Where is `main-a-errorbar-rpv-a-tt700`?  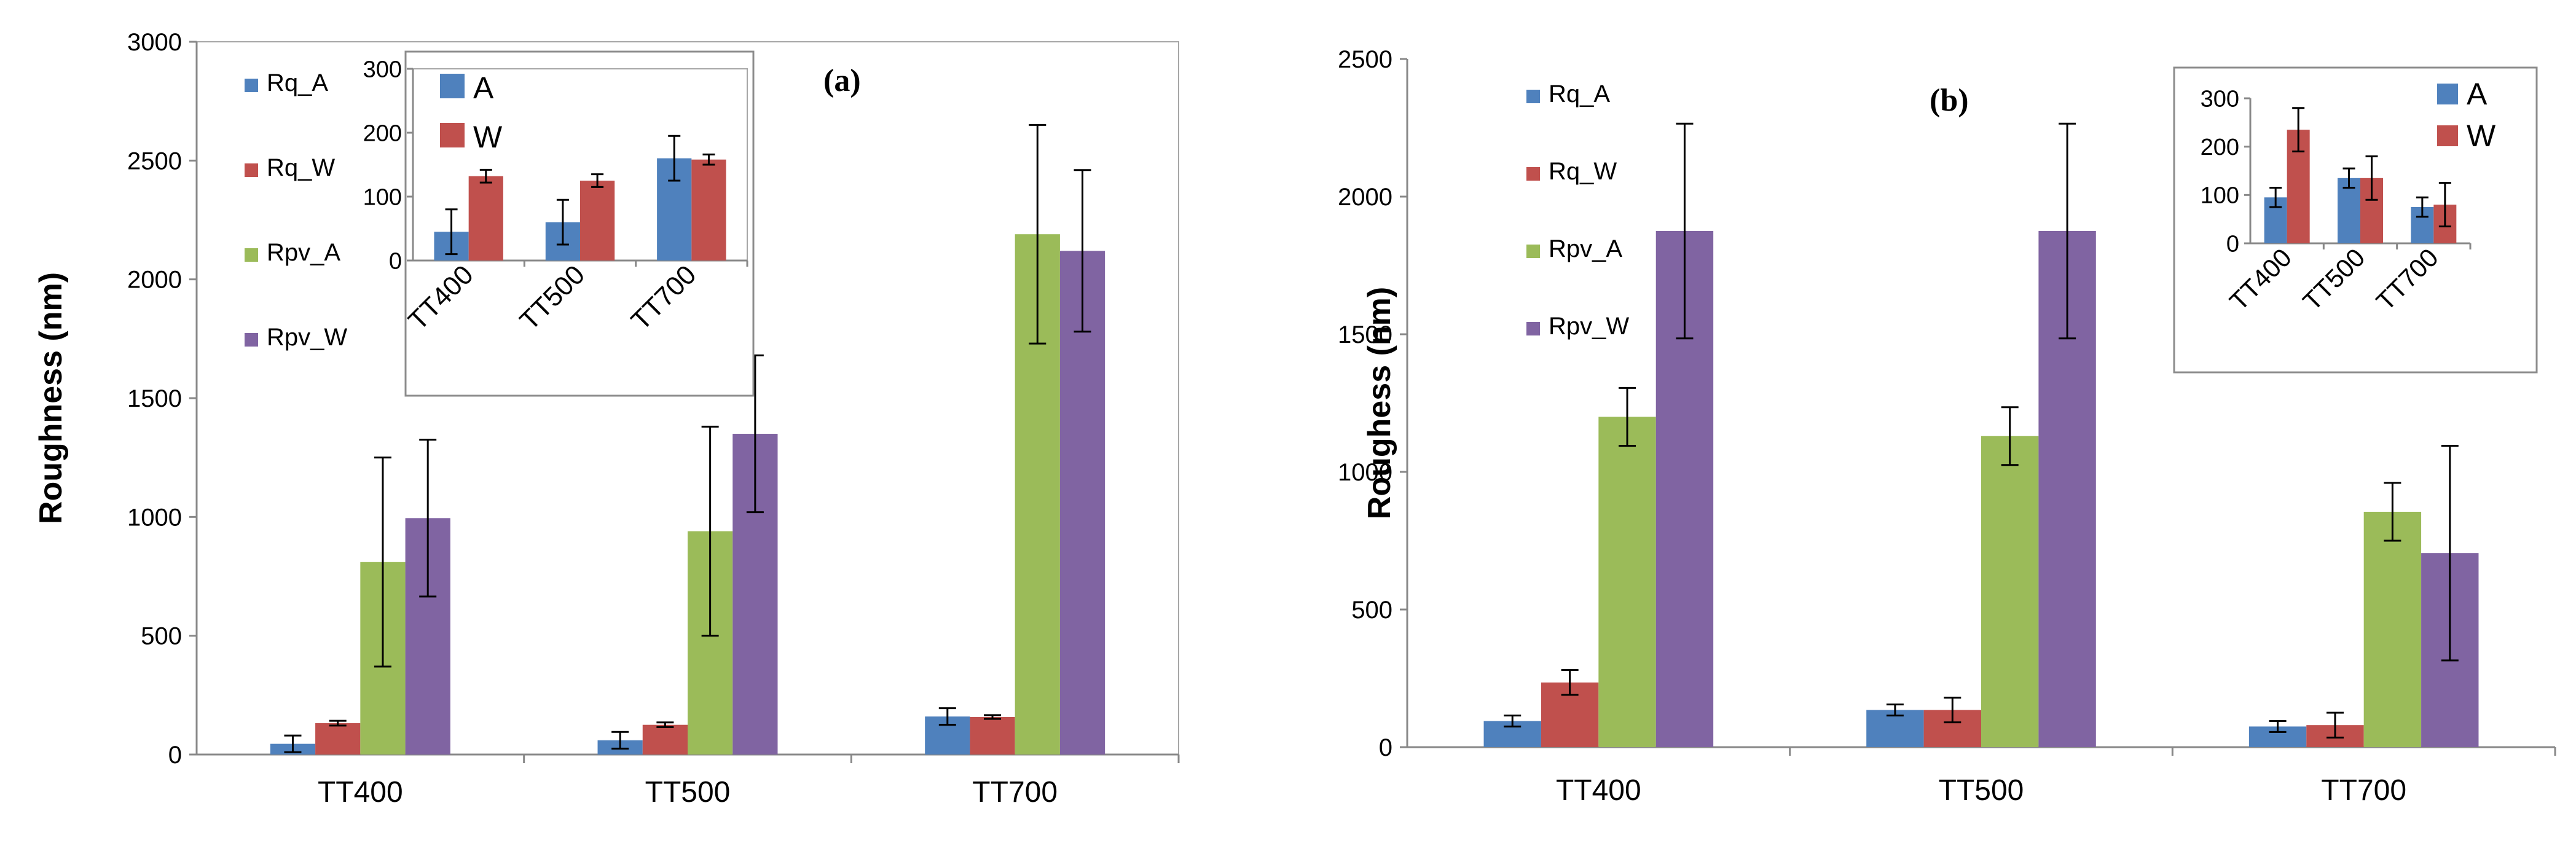
main-a-errorbar-rpv-a-tt700 is located at coordinates (1037, 234).